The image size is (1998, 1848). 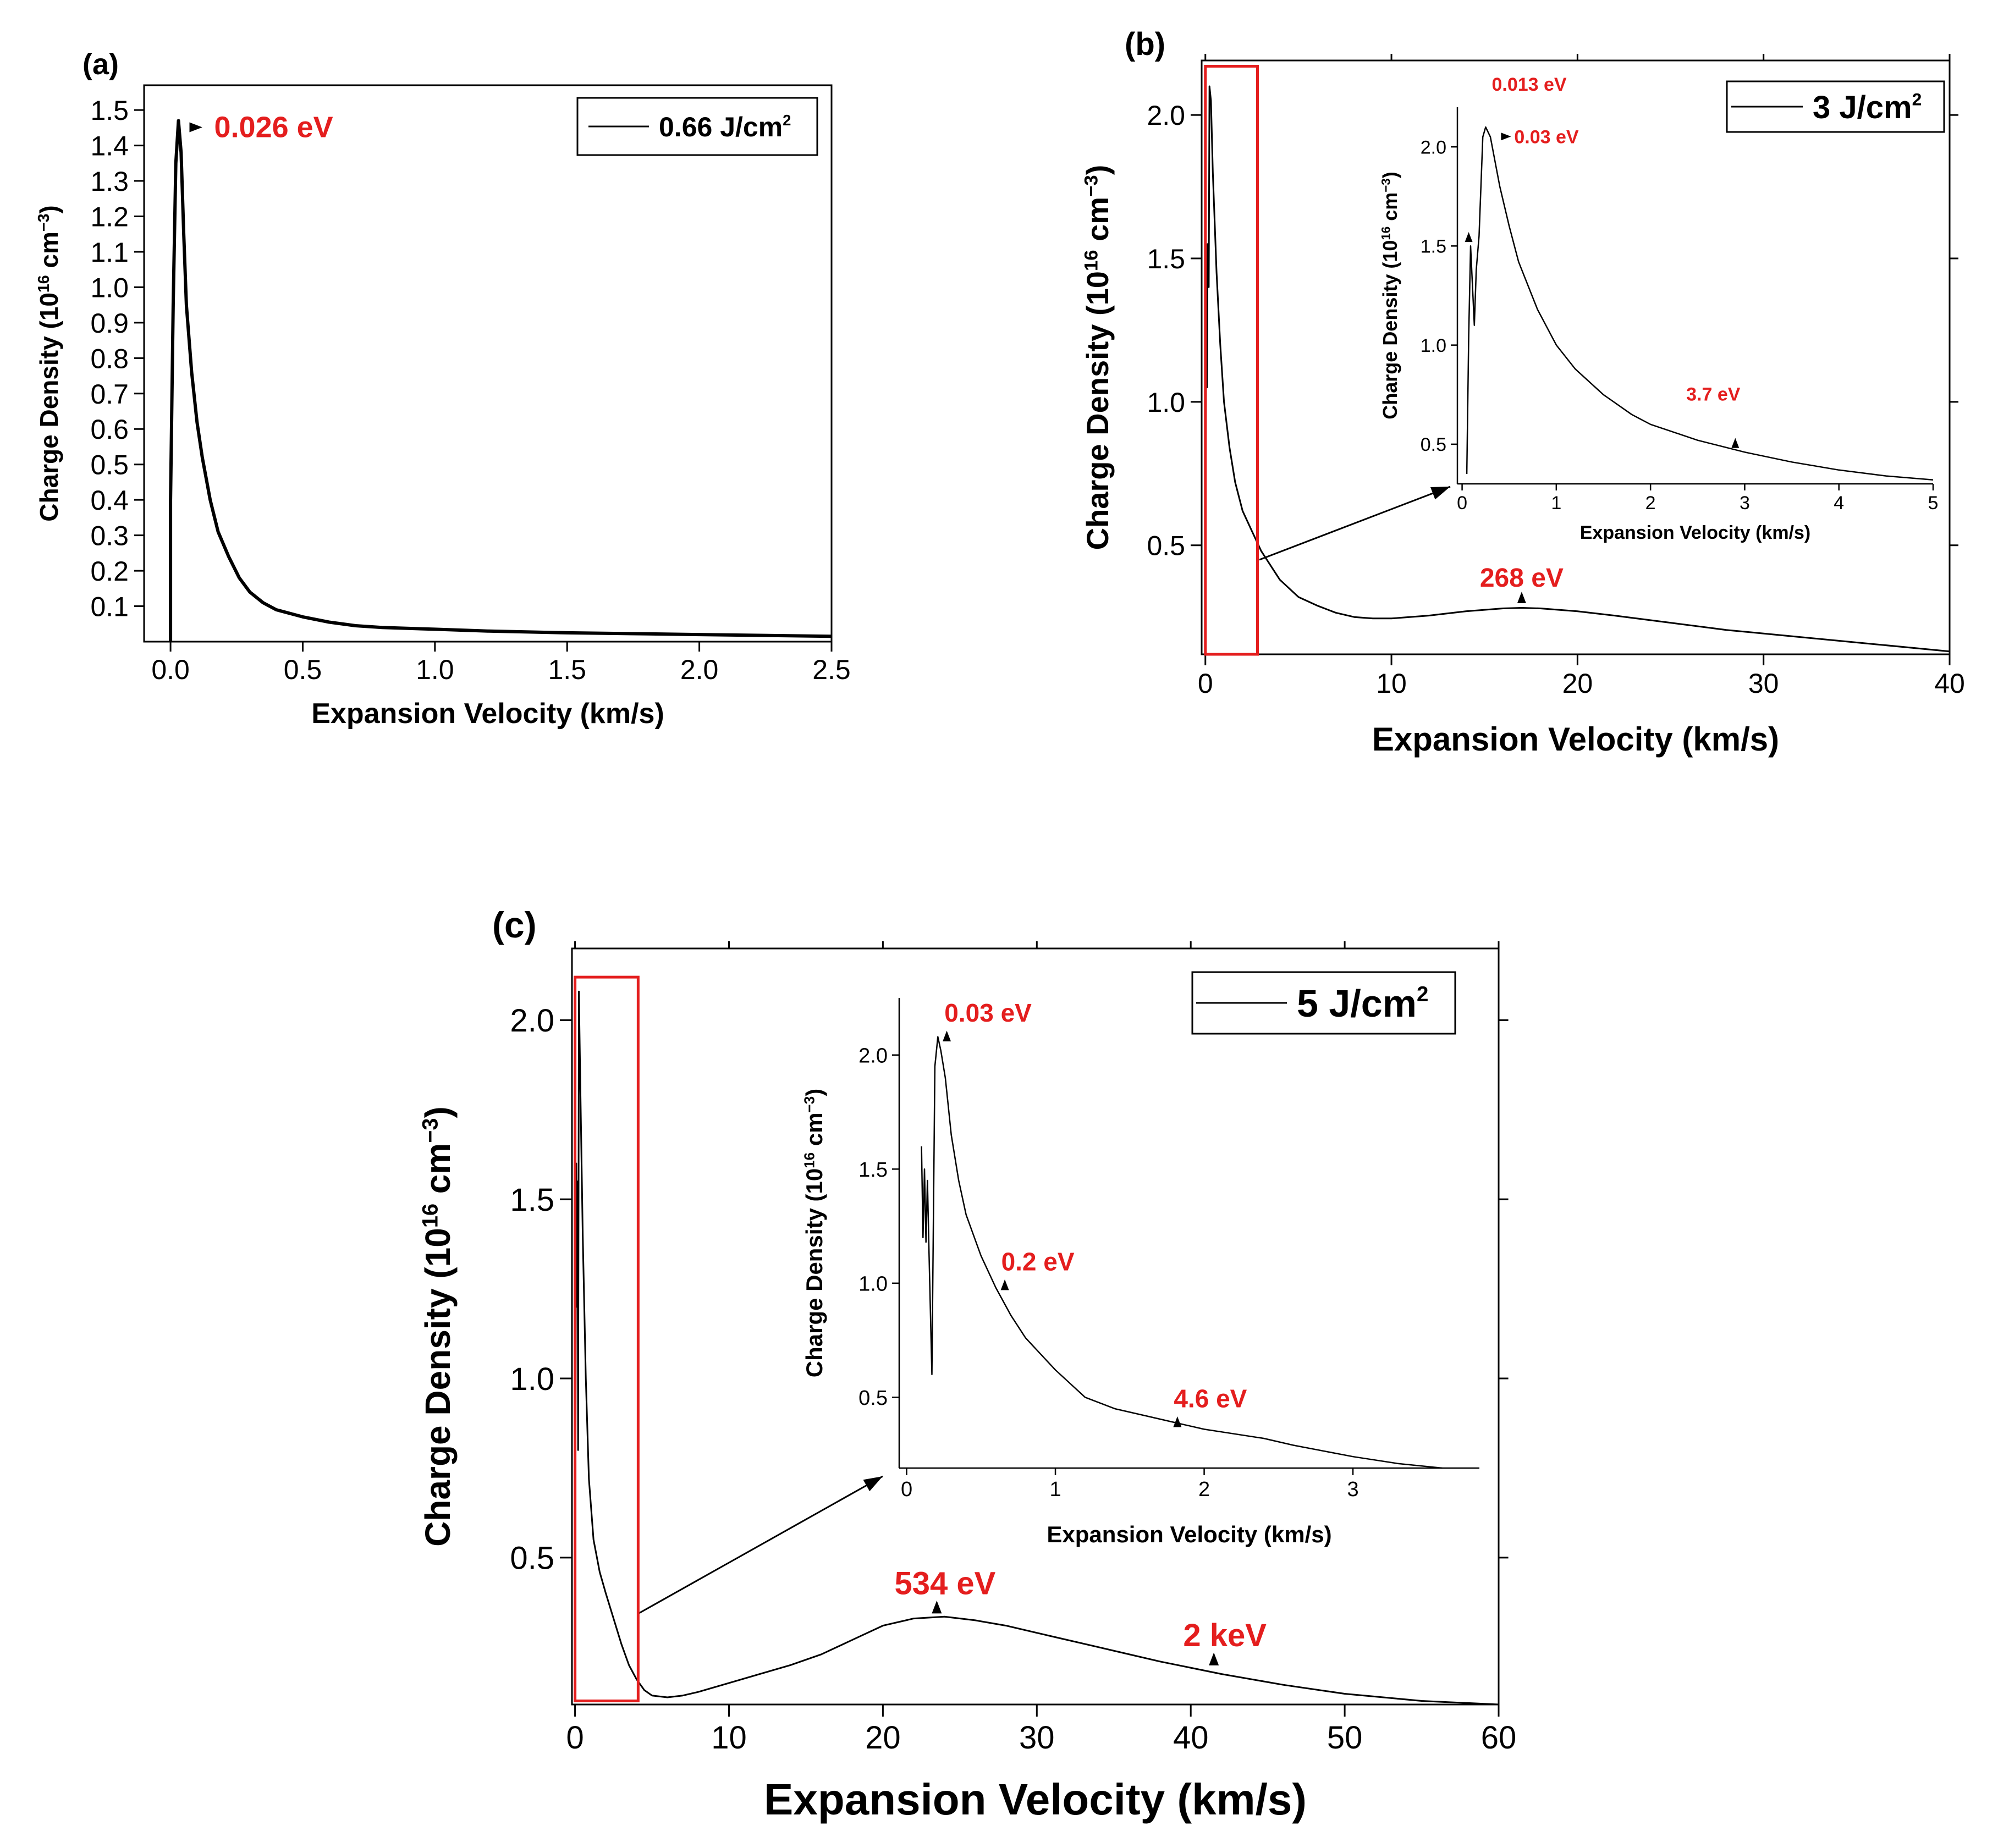 What do you see at coordinates (1575, 739) in the screenshot?
I see `panel-b-x-axis-label: Expansion Velocity (km/s)` at bounding box center [1575, 739].